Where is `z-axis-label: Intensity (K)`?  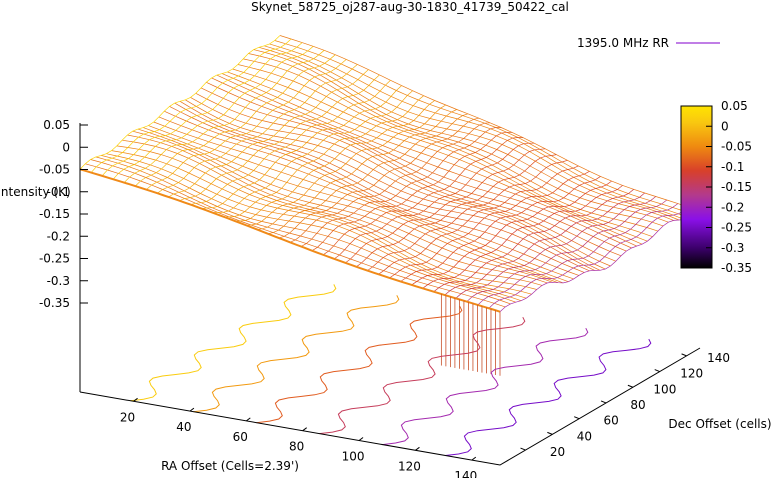 z-axis-label: Intensity (K) is located at coordinates (35, 192).